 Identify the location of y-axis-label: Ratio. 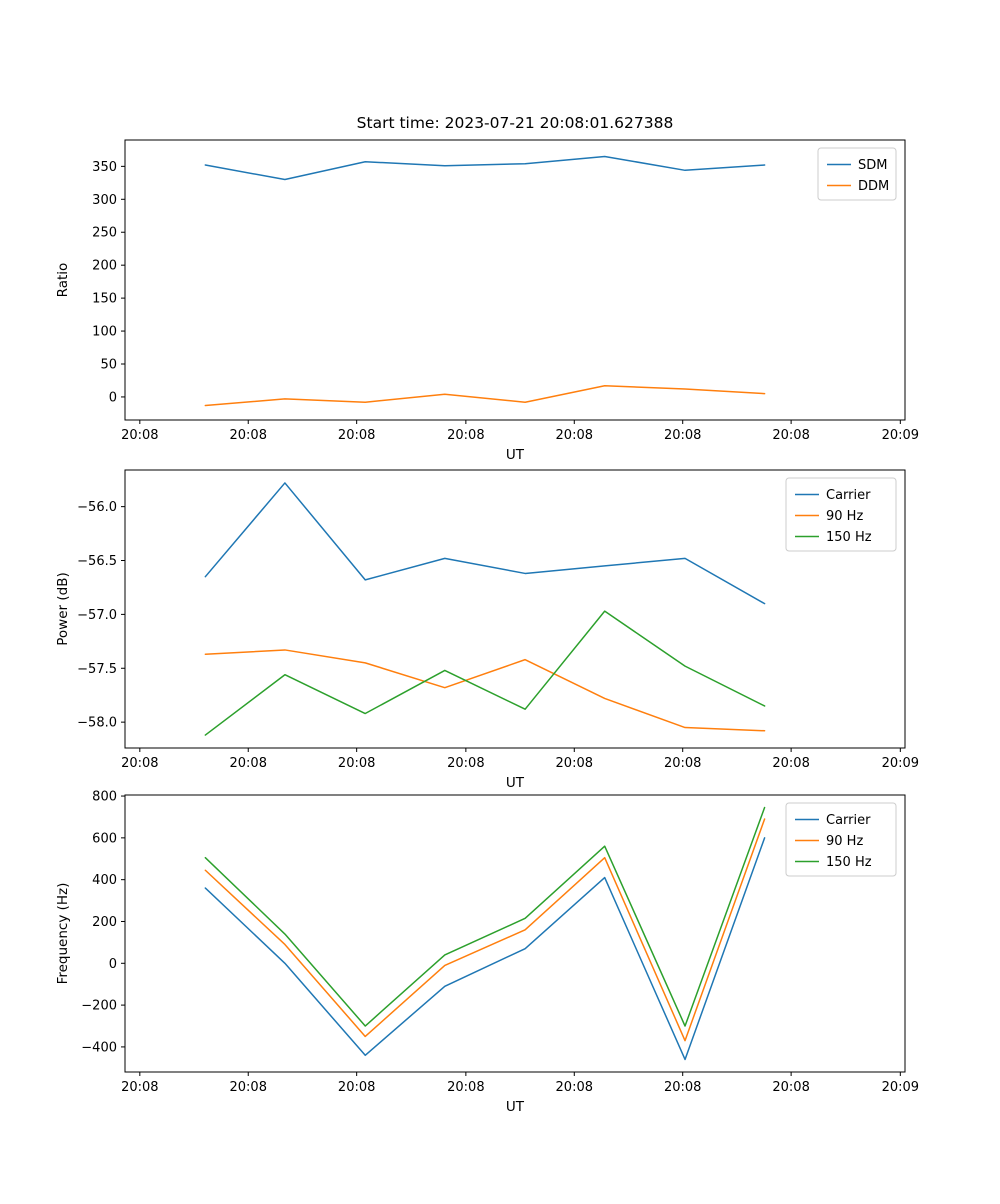
(63, 280).